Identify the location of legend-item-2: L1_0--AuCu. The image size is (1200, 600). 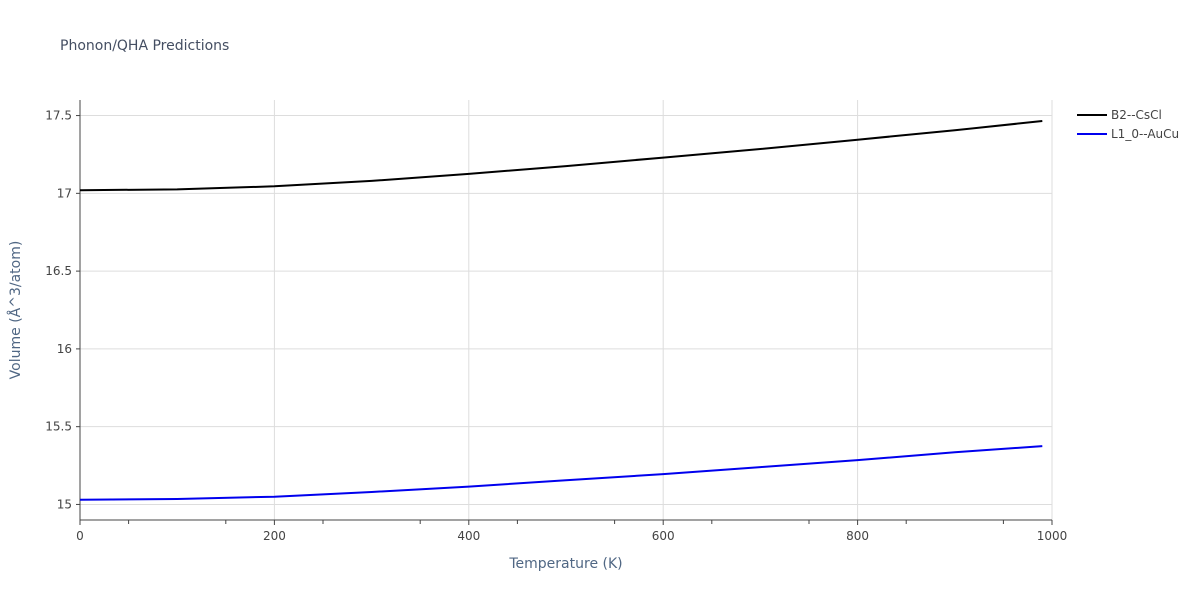
(1128, 134).